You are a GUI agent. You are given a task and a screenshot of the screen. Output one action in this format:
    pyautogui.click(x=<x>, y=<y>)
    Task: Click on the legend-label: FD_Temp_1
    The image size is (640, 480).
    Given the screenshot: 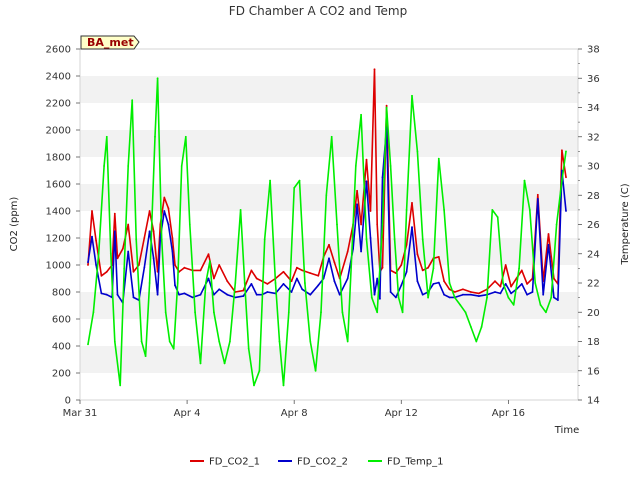 What is the action you would take?
    pyautogui.click(x=415, y=462)
    